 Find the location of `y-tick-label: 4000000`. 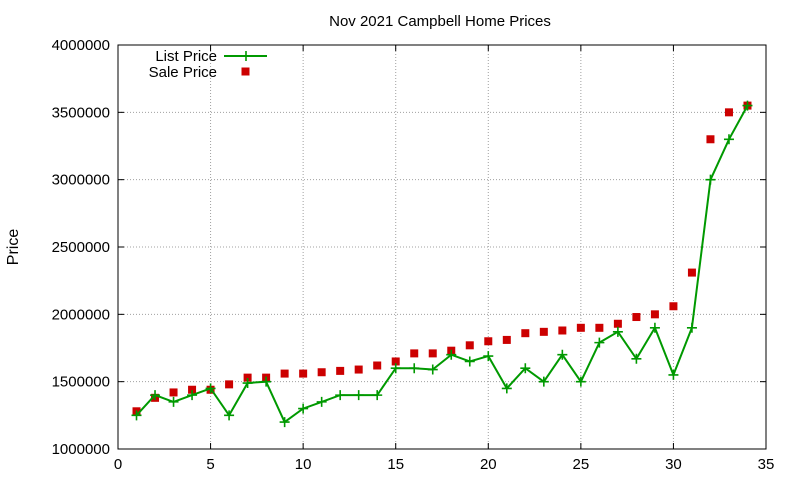

y-tick-label: 4000000 is located at coordinates (81, 45).